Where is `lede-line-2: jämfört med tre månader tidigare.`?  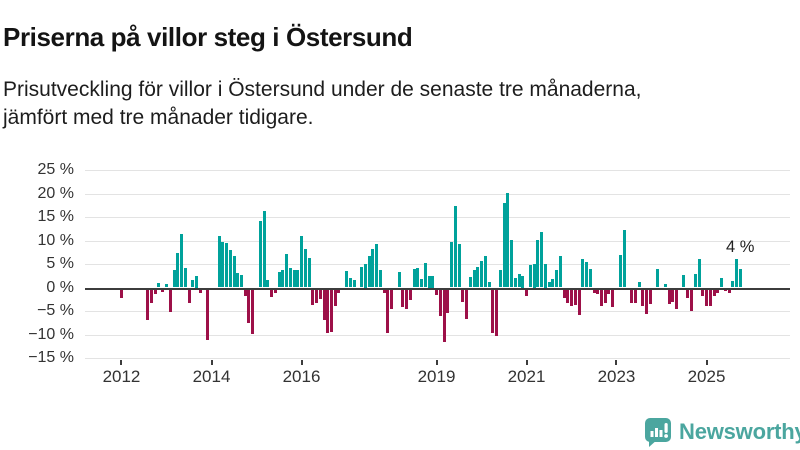 lede-line-2: jämfört med tre månader tidigare. is located at coordinates (158, 117).